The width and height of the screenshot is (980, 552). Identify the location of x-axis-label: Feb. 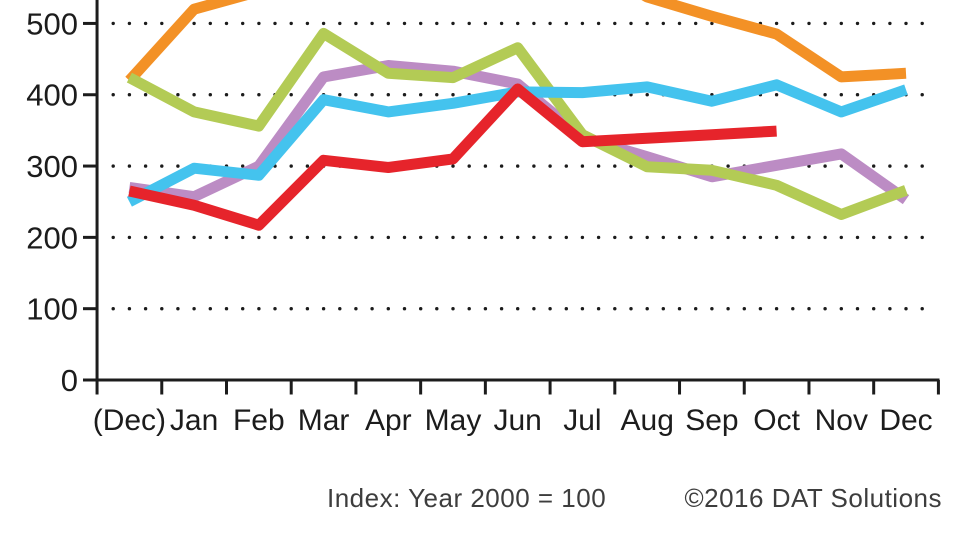
(259, 420).